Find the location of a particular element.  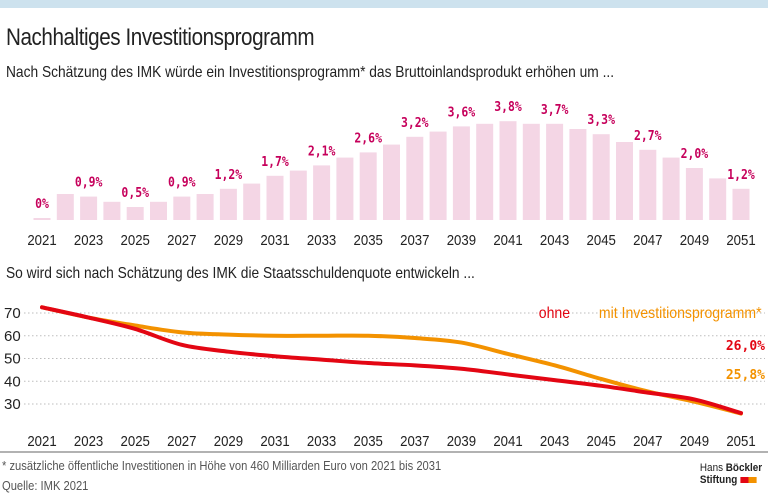

bar-x-tick: 2039 is located at coordinates (461, 239).